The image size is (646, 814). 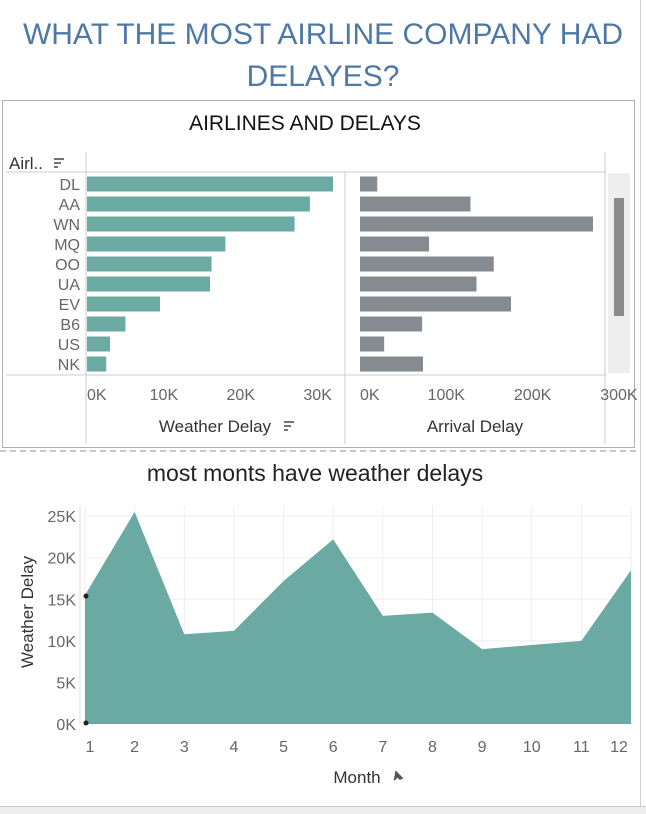 I want to click on area-y-axis-title: Weather Delay, so click(x=27, y=611).